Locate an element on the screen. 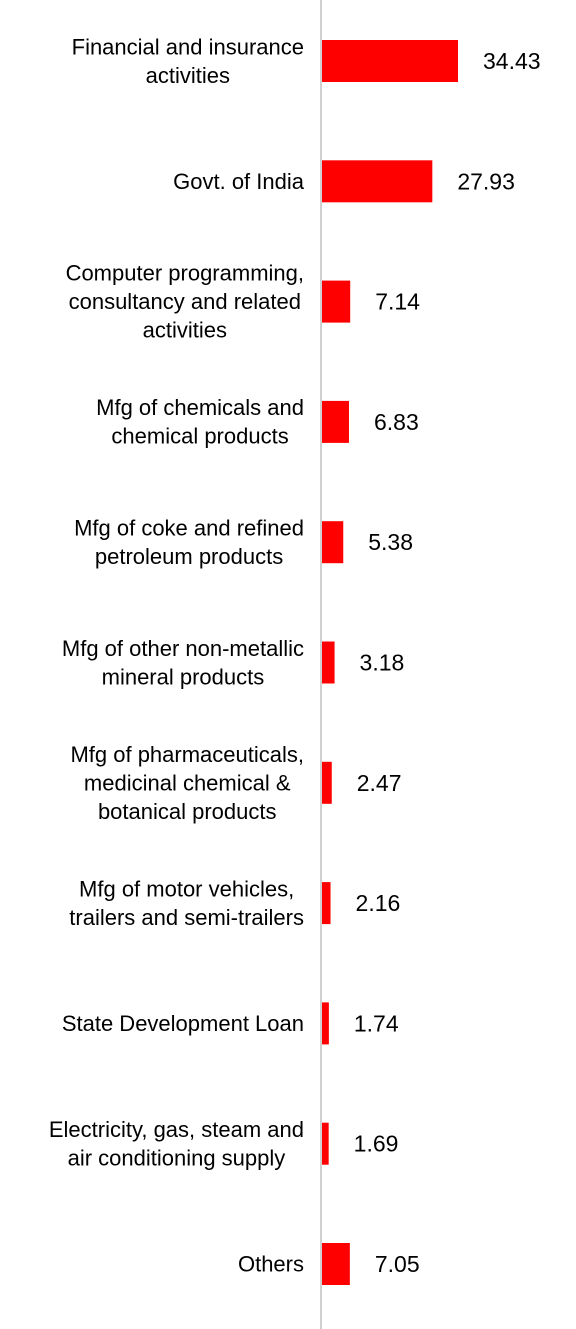 This screenshot has height=1329, width=576. bar-value-label: 7.05 is located at coordinates (397, 1264).